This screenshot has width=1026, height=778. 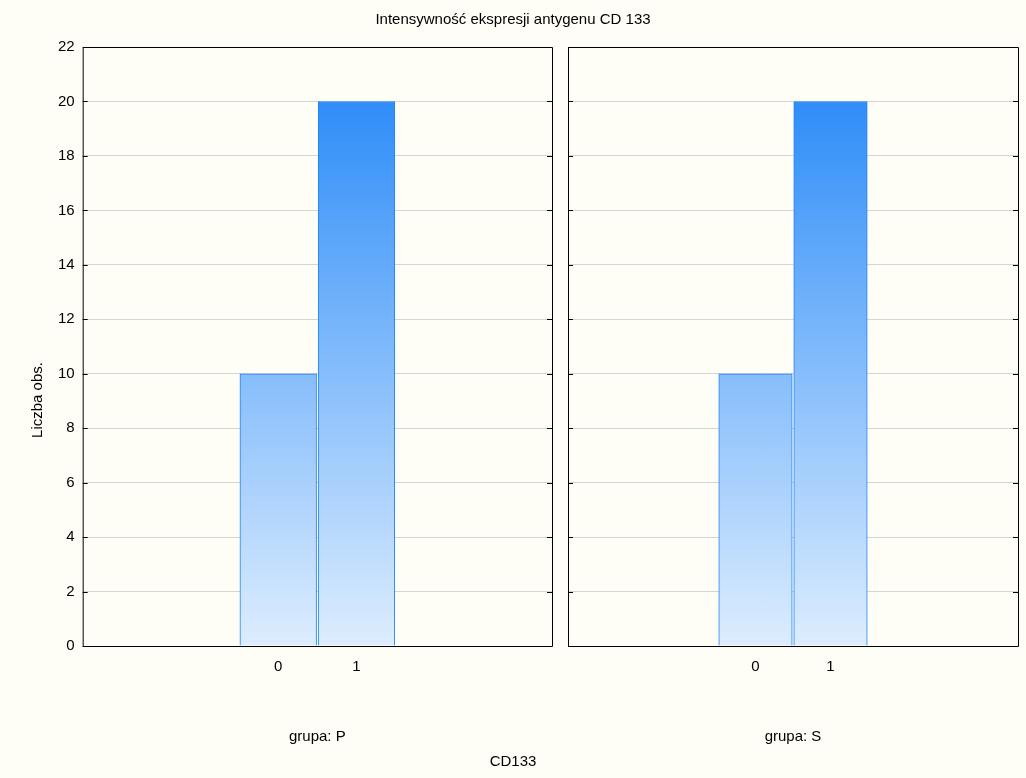 What do you see at coordinates (70, 645) in the screenshot?
I see `y-tick-label: 0` at bounding box center [70, 645].